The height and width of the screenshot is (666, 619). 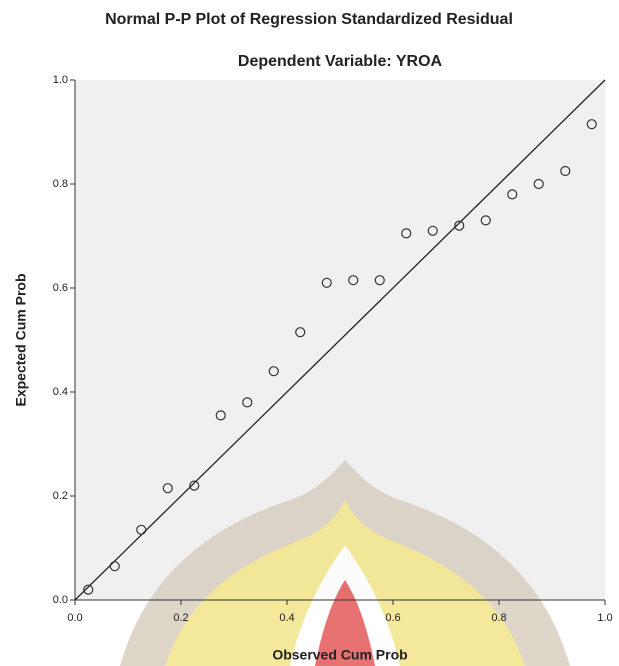 I want to click on x-tick-label: 0.8, so click(x=498, y=618).